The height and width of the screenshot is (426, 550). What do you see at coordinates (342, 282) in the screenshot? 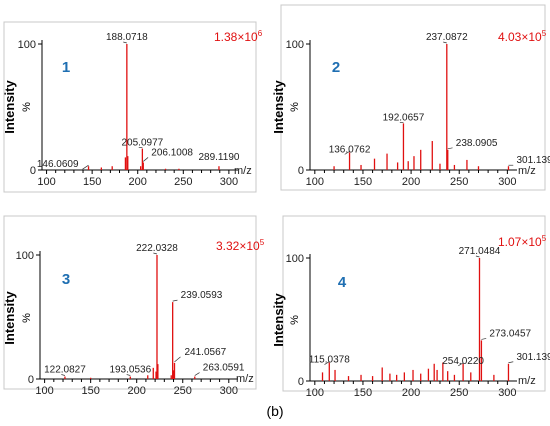
I see `panel-number: 4` at bounding box center [342, 282].